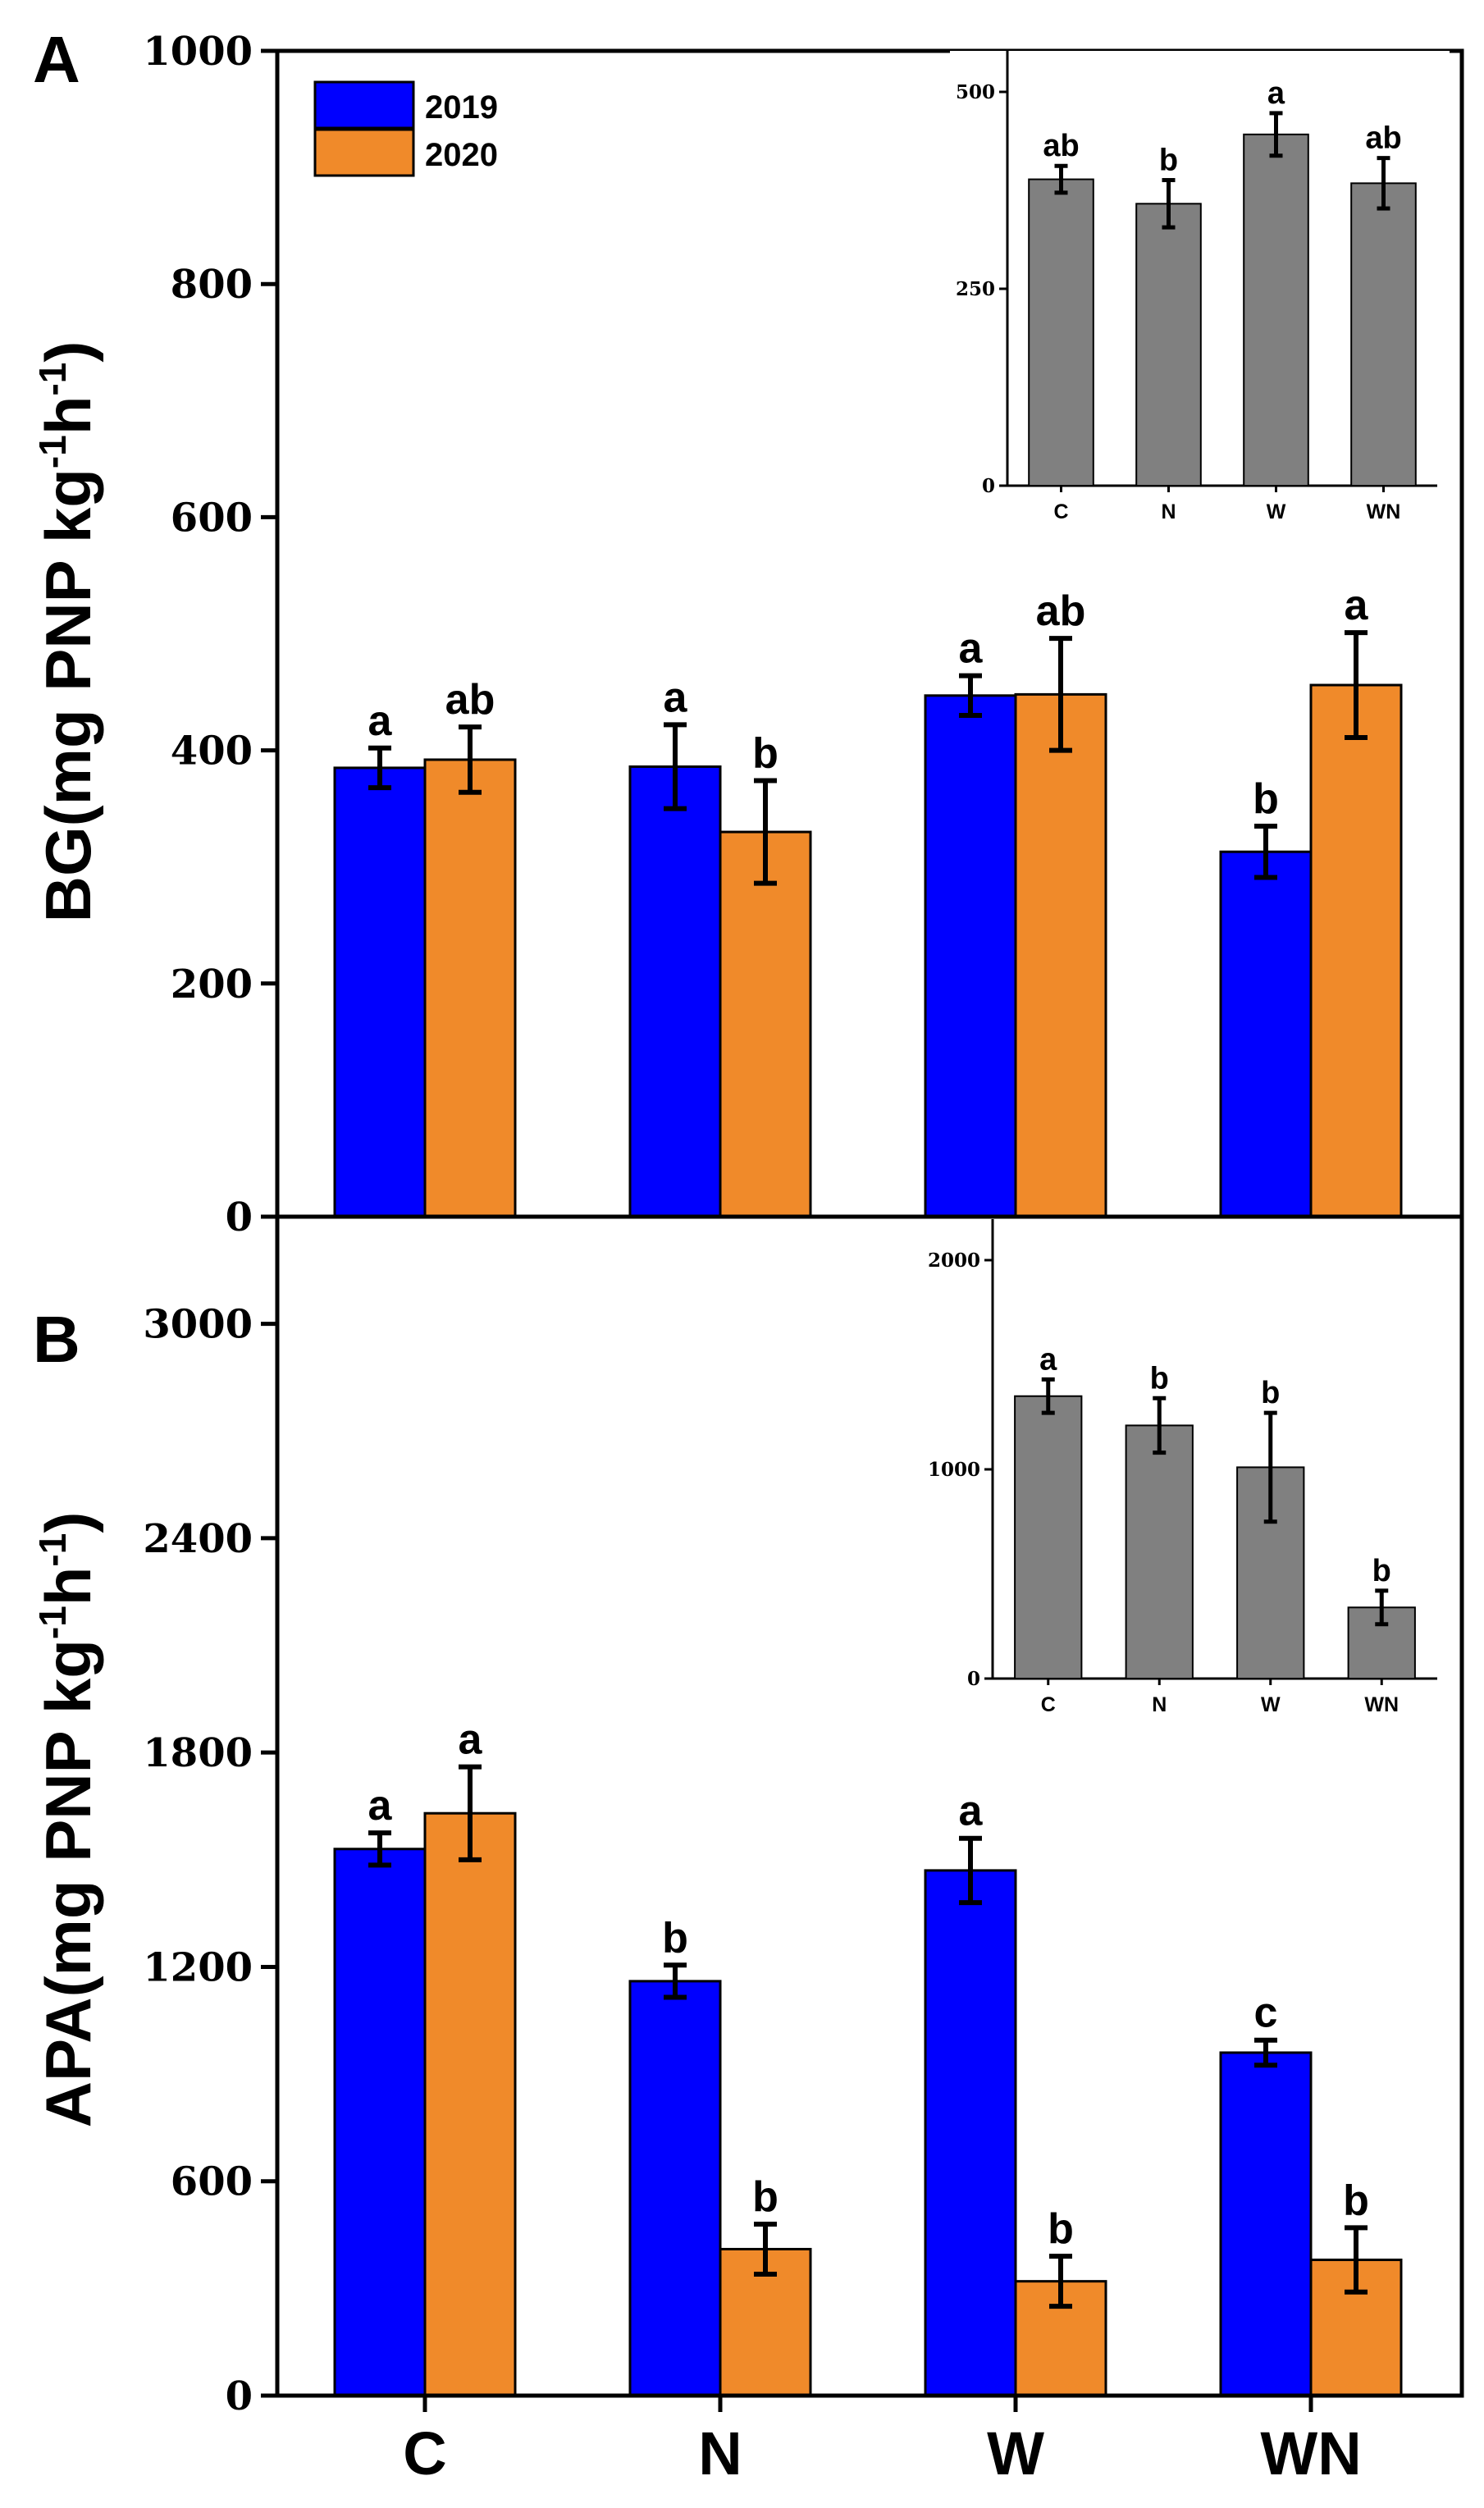 The height and width of the screenshot is (2508, 1484). What do you see at coordinates (720, 2453) in the screenshot?
I see `x-tick-label: N` at bounding box center [720, 2453].